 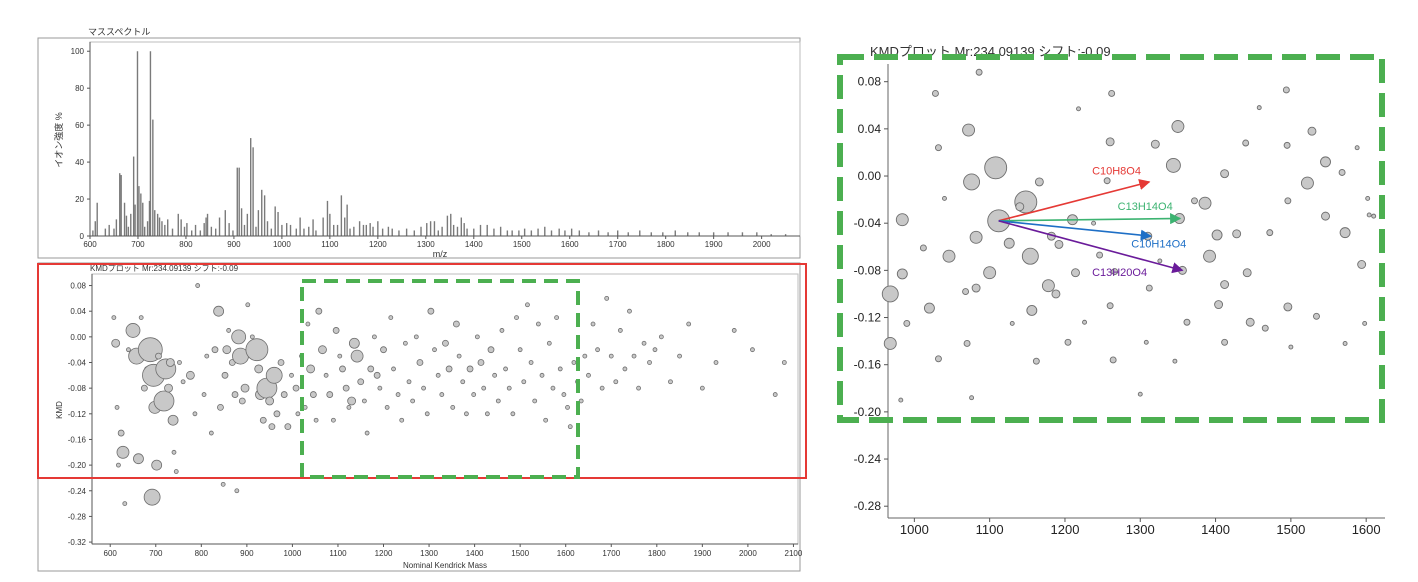 I want to click on spectrum-y-tick-label: 60, so click(x=79, y=125).